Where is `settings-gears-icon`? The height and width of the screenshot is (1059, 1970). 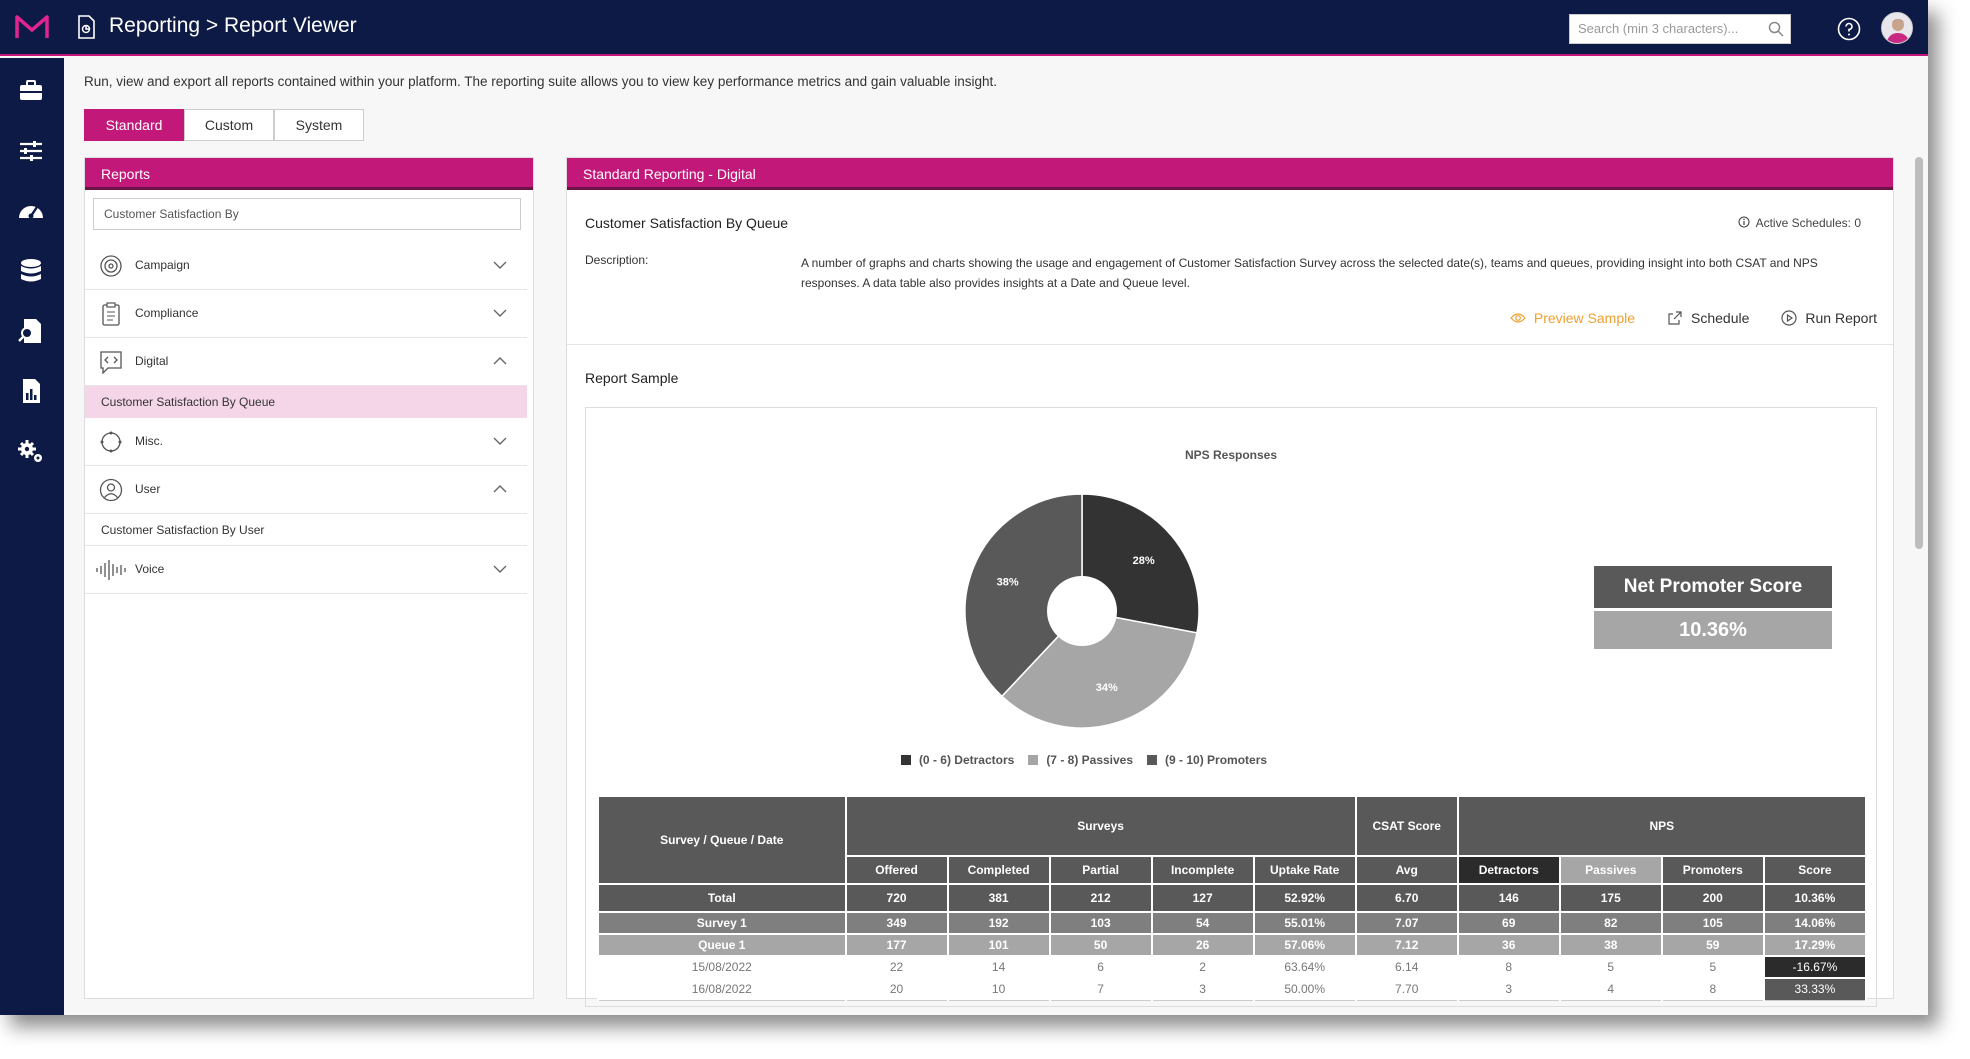 settings-gears-icon is located at coordinates (31, 451).